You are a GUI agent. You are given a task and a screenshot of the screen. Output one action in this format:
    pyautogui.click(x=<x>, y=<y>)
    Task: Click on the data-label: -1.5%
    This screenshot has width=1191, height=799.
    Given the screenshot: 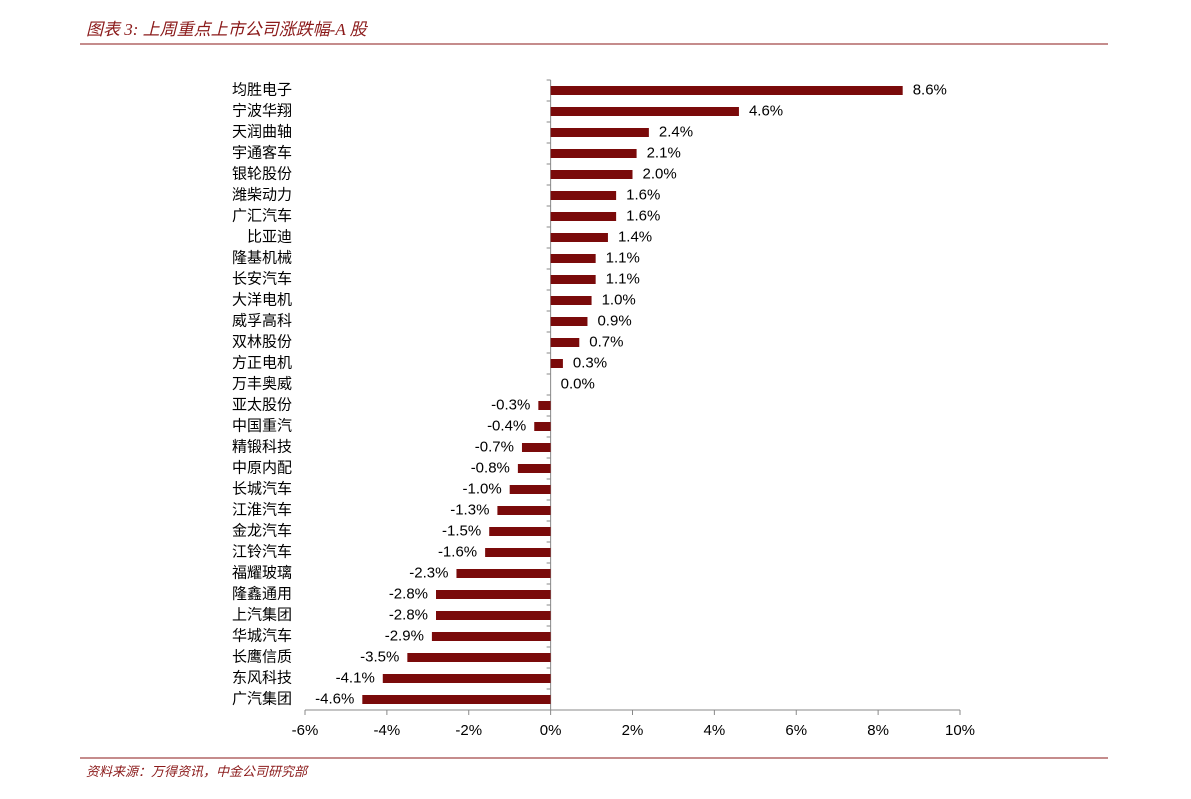 What is the action you would take?
    pyautogui.click(x=461, y=530)
    